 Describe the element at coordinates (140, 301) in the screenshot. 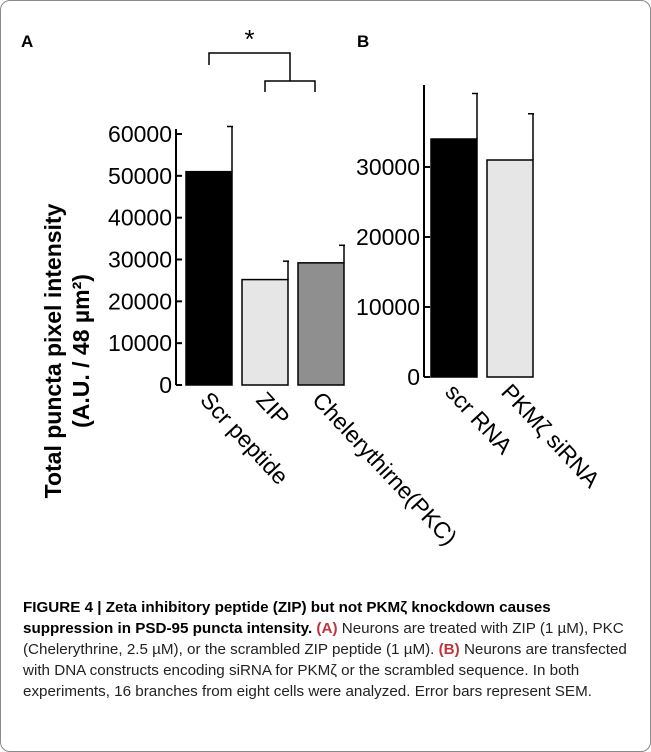

I see `panel-a-y-tick-label: 20000` at that location.